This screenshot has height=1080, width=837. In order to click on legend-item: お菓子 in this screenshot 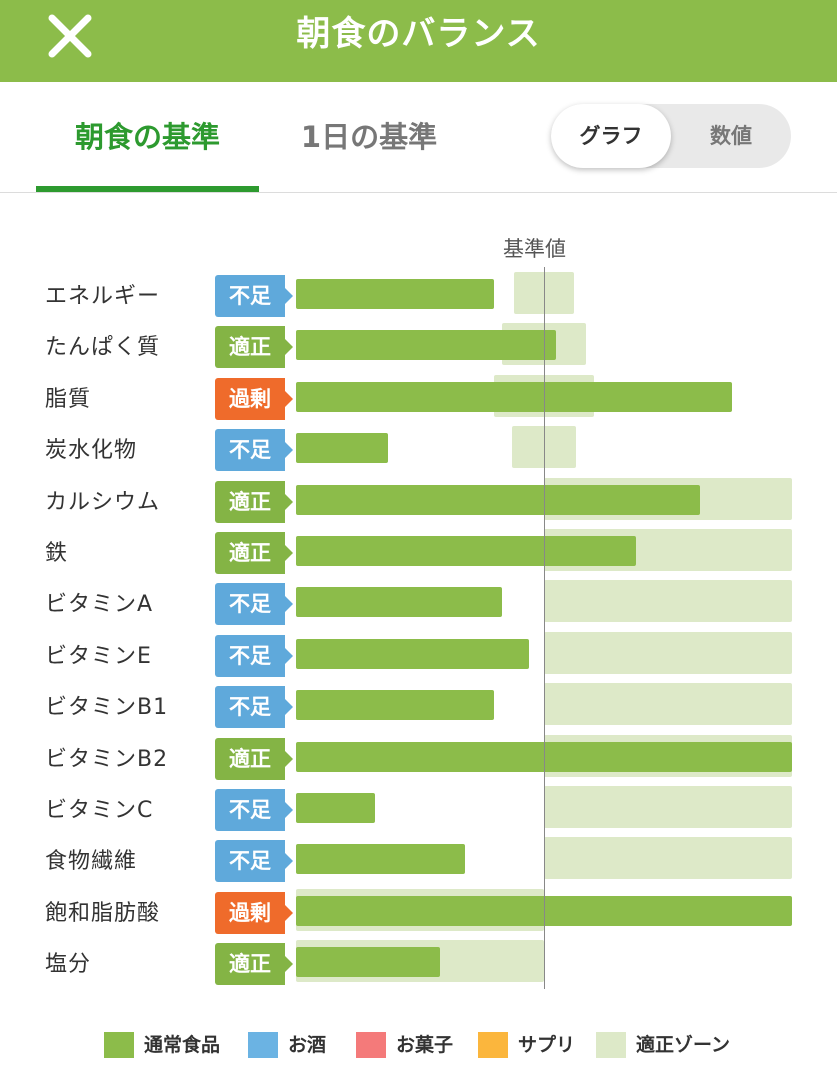, I will do `click(431, 1045)`.